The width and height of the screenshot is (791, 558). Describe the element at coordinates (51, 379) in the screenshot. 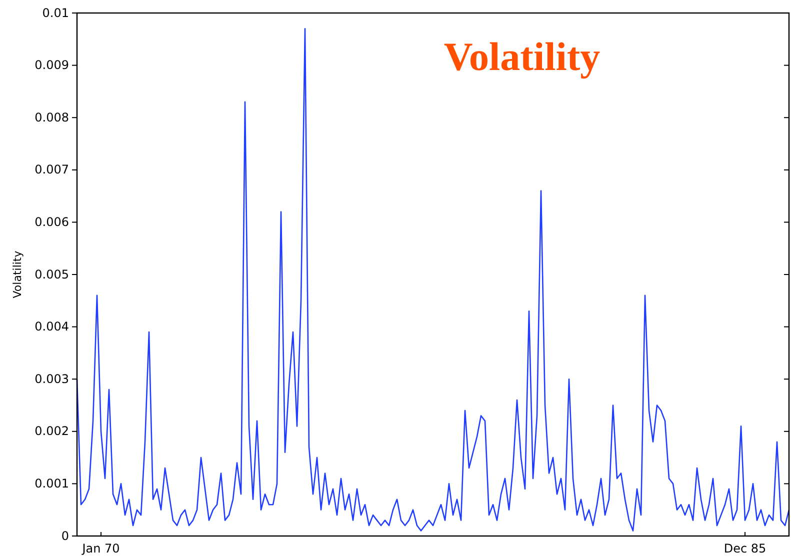

I see `y-tick-label: 0.003` at that location.